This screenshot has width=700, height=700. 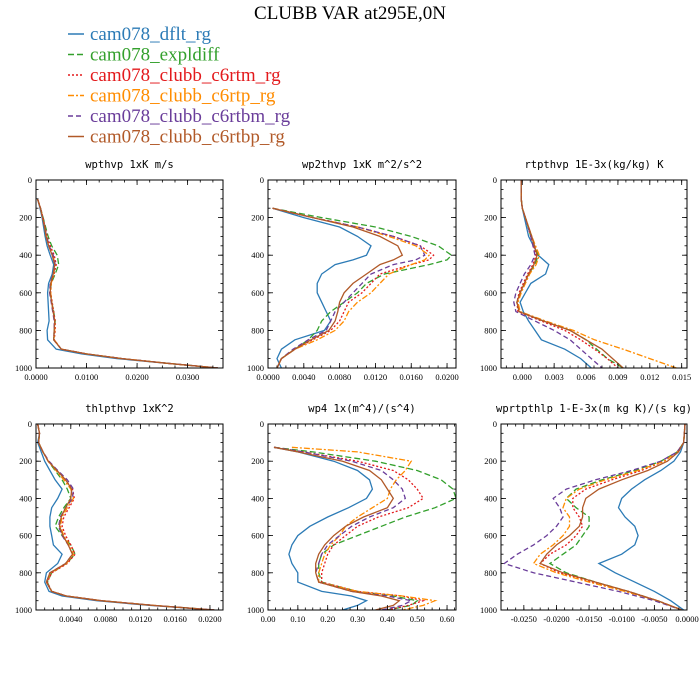 What do you see at coordinates (617, 377) in the screenshot?
I see `x-tick-label: 0.009` at bounding box center [617, 377].